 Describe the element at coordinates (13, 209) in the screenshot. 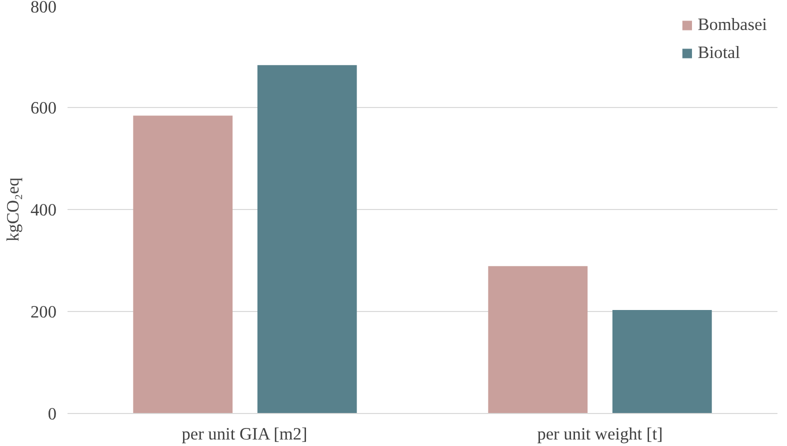

I see `y-axis-title: kgCO₂eq` at that location.